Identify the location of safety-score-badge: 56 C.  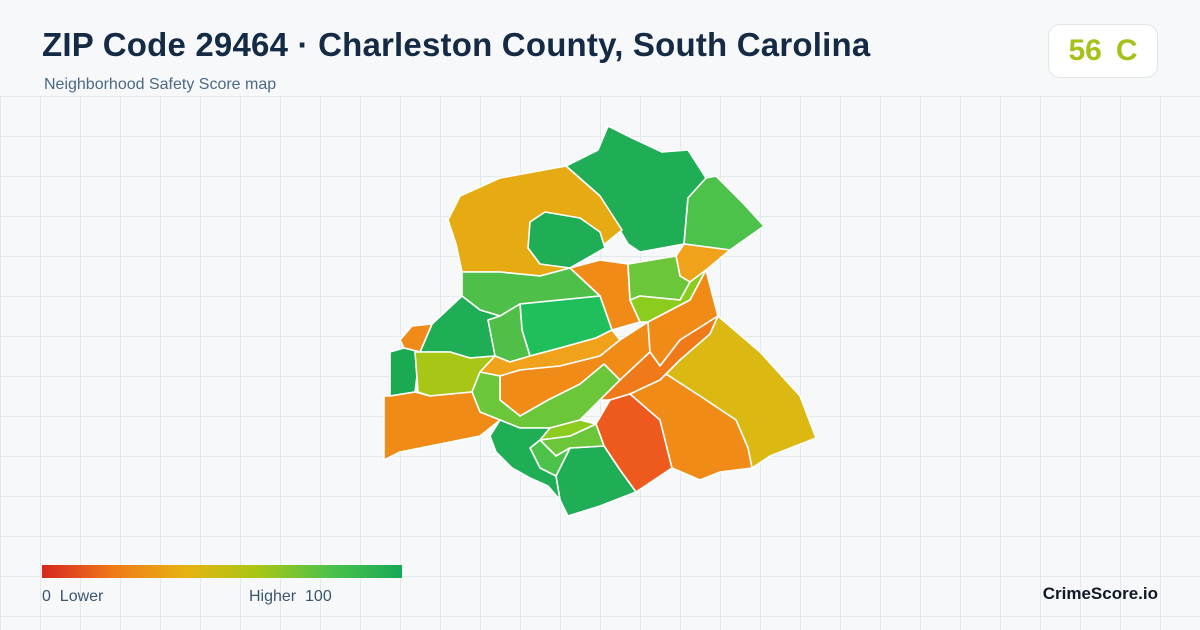
(1103, 51).